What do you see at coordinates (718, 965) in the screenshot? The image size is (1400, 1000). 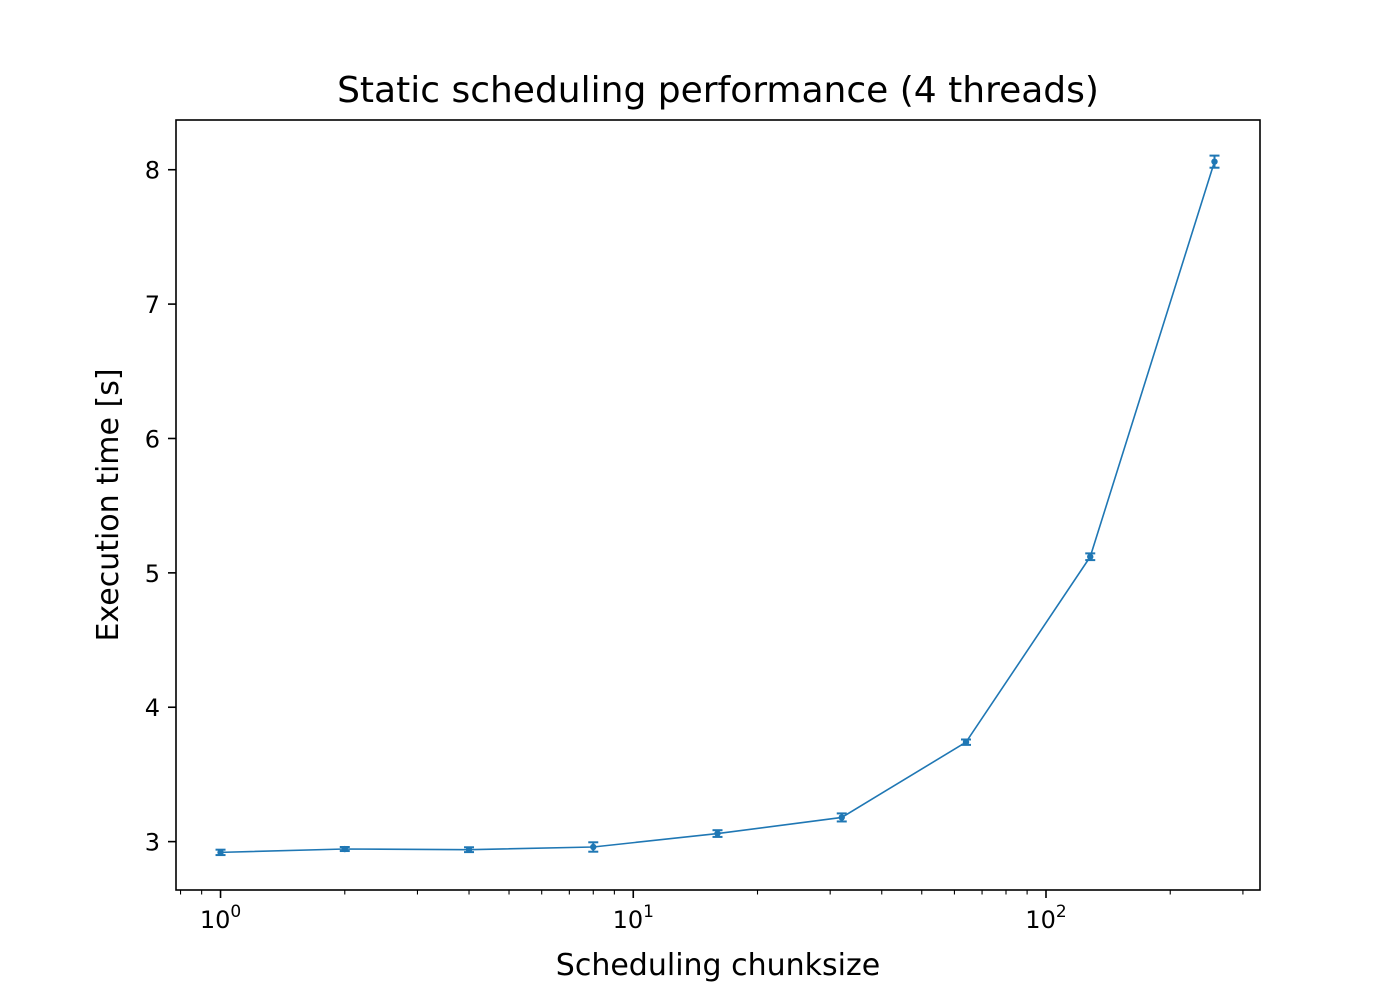 I see `x-axis-label: Scheduling chunksize` at bounding box center [718, 965].